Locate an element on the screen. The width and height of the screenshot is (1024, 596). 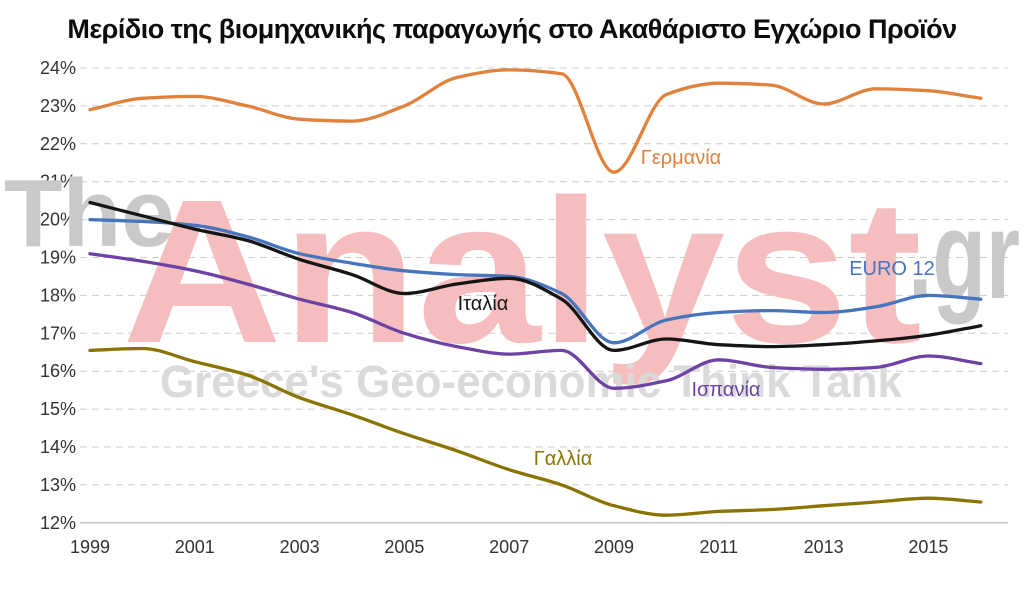
y-tick-label-14: 14% is located at coordinates (58, 447).